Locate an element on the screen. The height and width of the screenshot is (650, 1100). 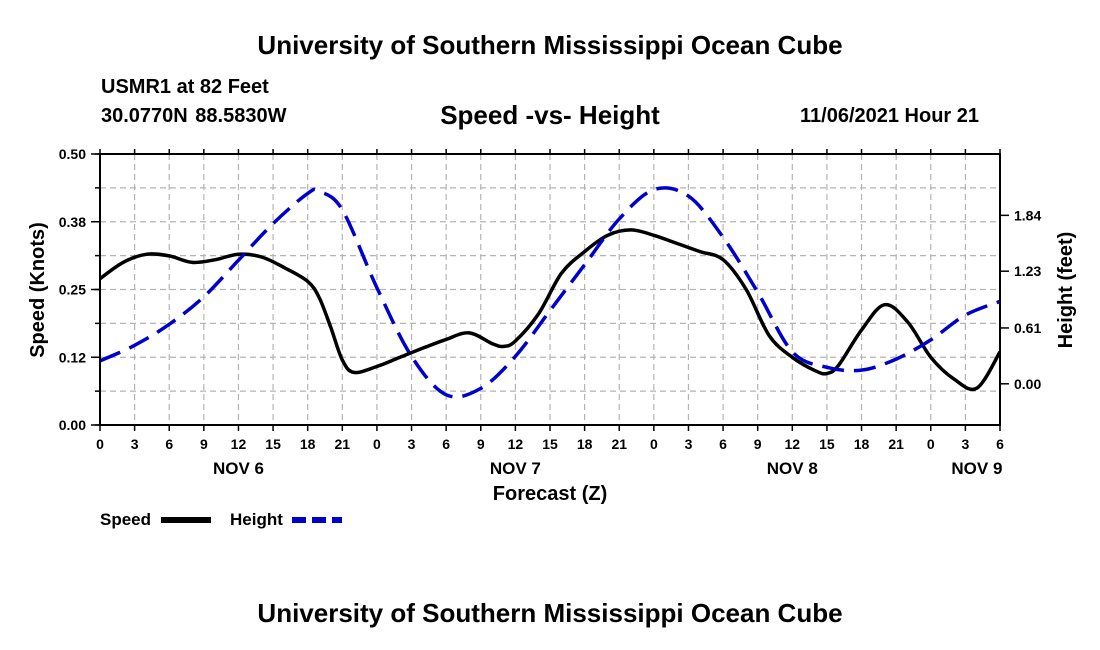
y-right-tick-label: 1.84 is located at coordinates (1027, 215).